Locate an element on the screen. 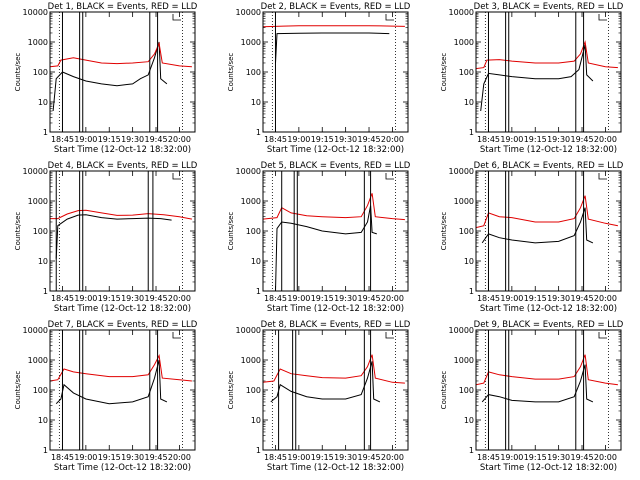 The height and width of the screenshot is (480, 640). panel-title: Det 3, BLACK = Events, RED = LLD is located at coordinates (549, 7).